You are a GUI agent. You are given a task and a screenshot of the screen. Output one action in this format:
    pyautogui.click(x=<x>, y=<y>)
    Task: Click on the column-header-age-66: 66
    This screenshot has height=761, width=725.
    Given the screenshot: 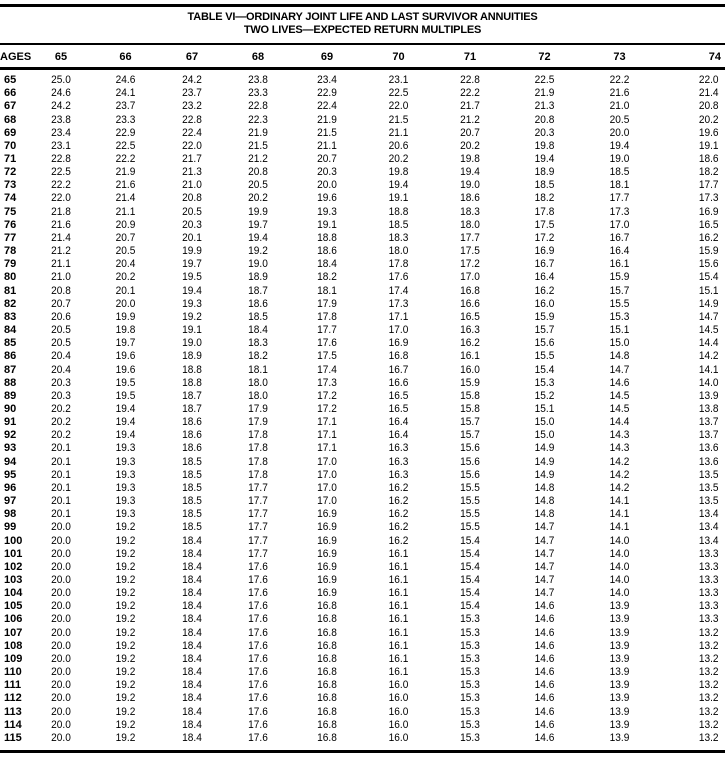 What is the action you would take?
    pyautogui.click(x=125, y=57)
    